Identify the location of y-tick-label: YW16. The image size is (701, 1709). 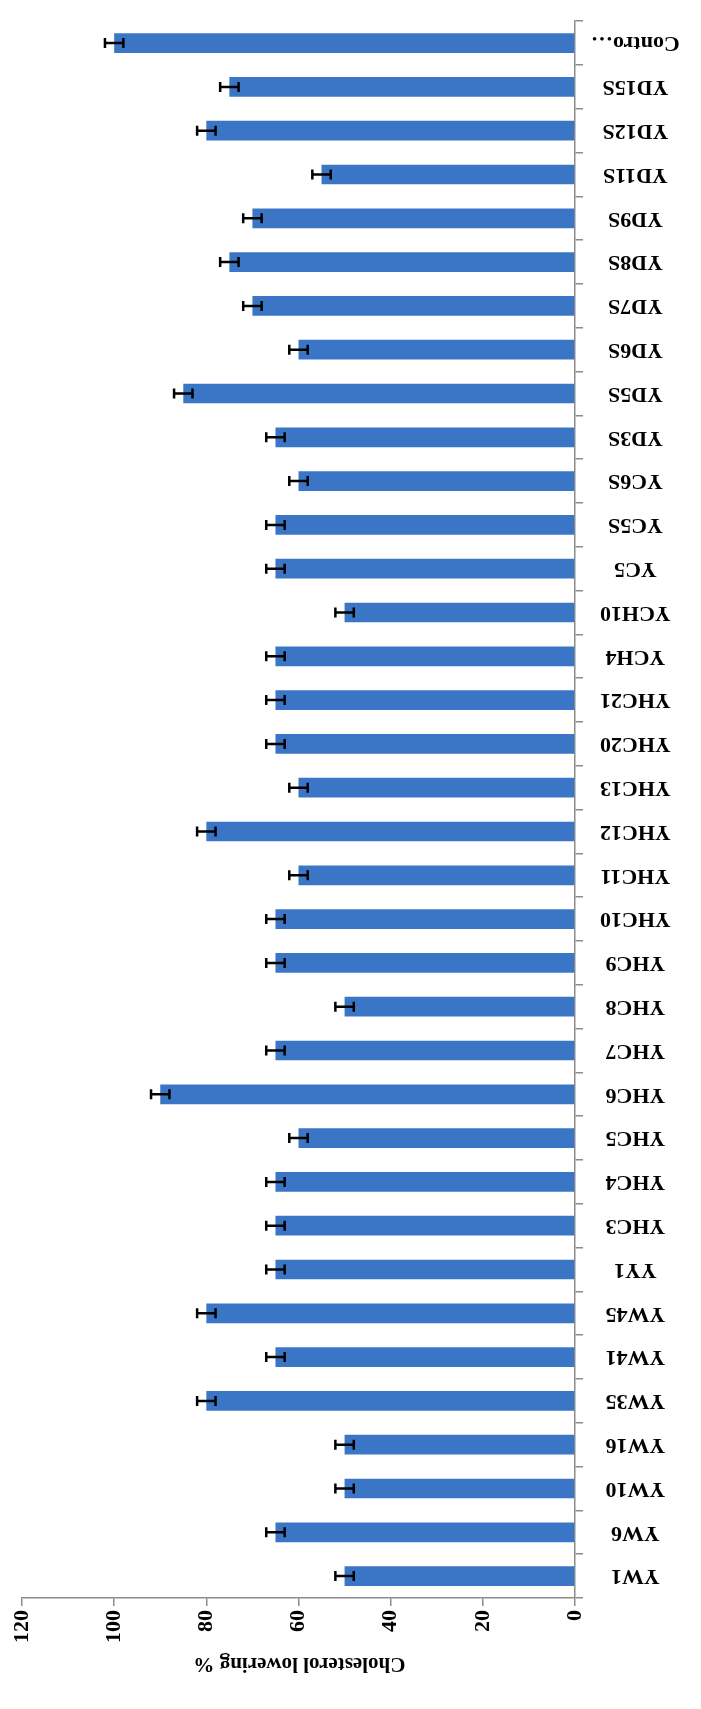
(635, 1447).